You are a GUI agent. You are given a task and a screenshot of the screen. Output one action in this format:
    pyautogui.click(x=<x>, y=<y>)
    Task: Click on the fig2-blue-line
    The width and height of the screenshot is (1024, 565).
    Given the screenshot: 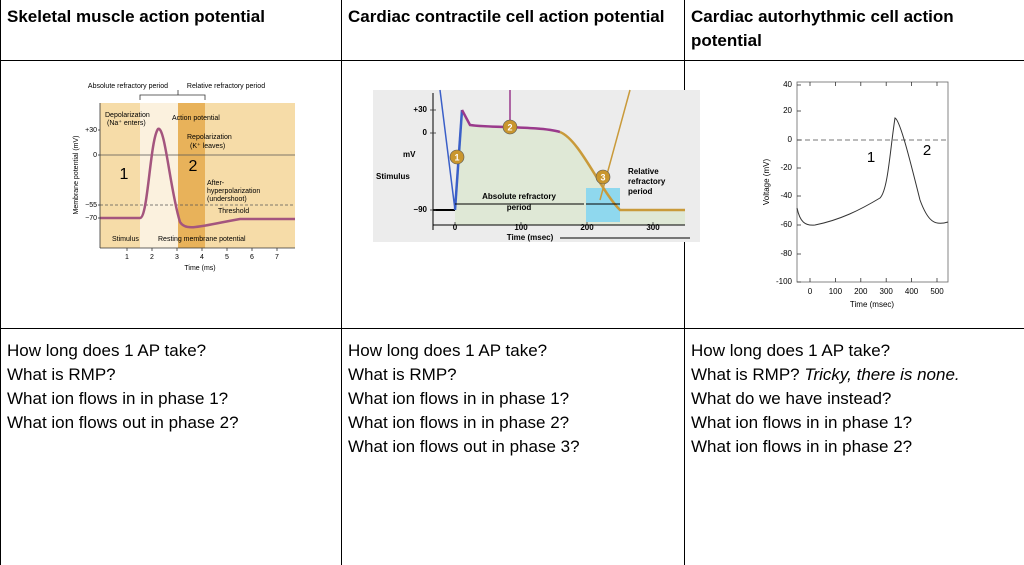 What is the action you would take?
    pyautogui.click(x=447, y=150)
    